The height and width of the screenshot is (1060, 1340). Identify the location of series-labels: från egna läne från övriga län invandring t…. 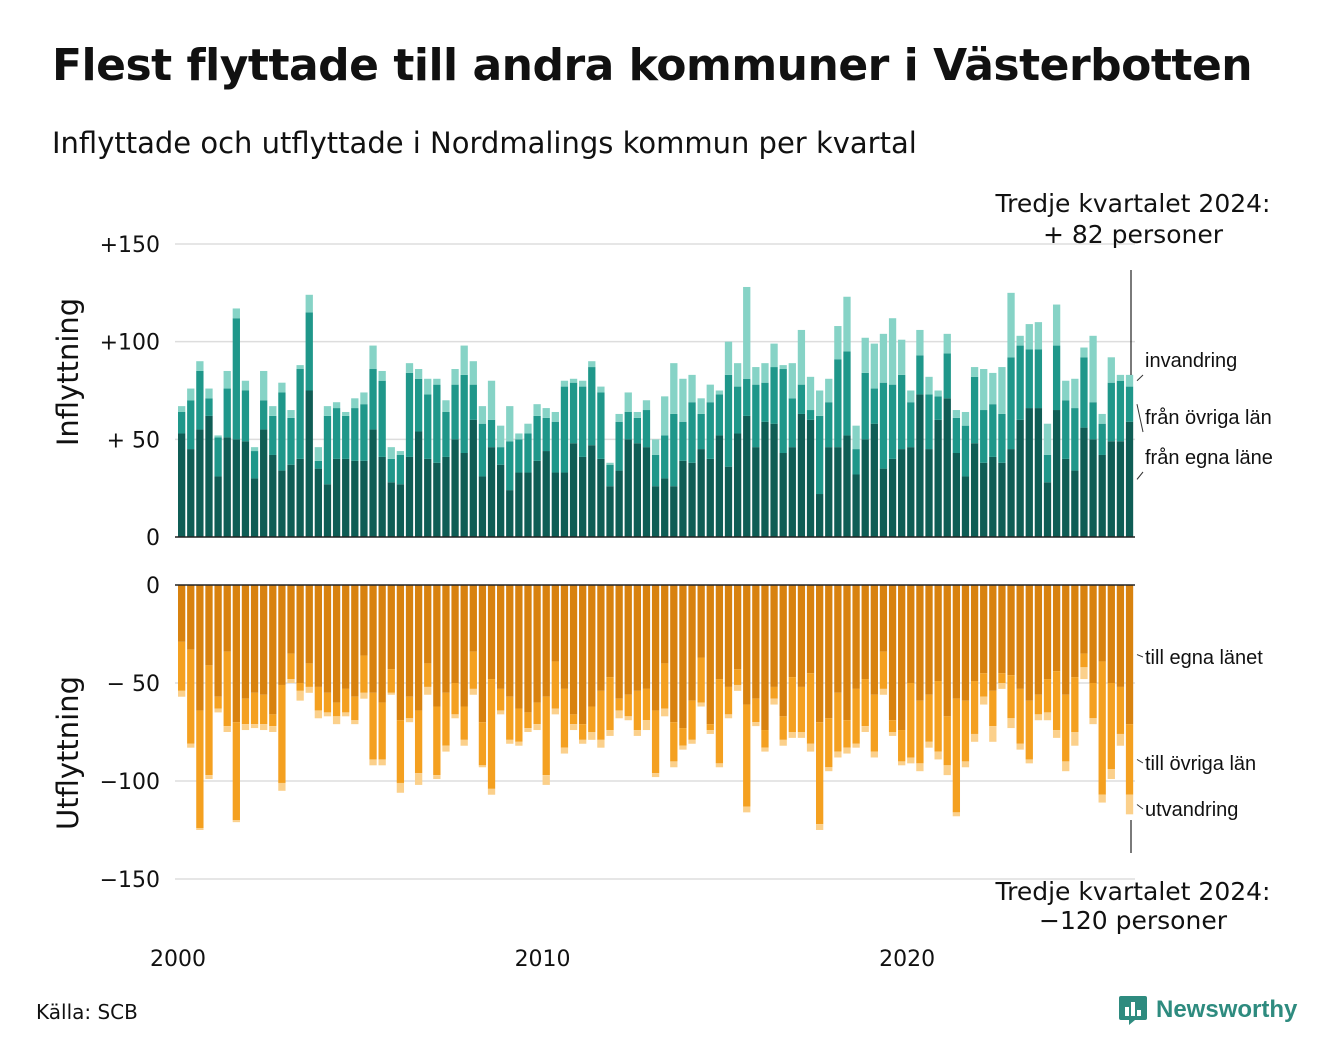
(1204, 585).